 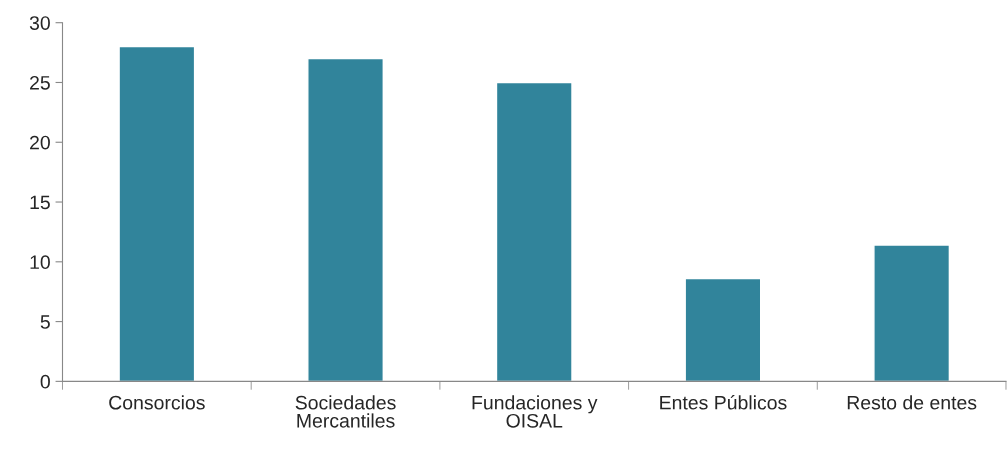 What do you see at coordinates (40, 262) in the screenshot?
I see `y-tick-label: 10` at bounding box center [40, 262].